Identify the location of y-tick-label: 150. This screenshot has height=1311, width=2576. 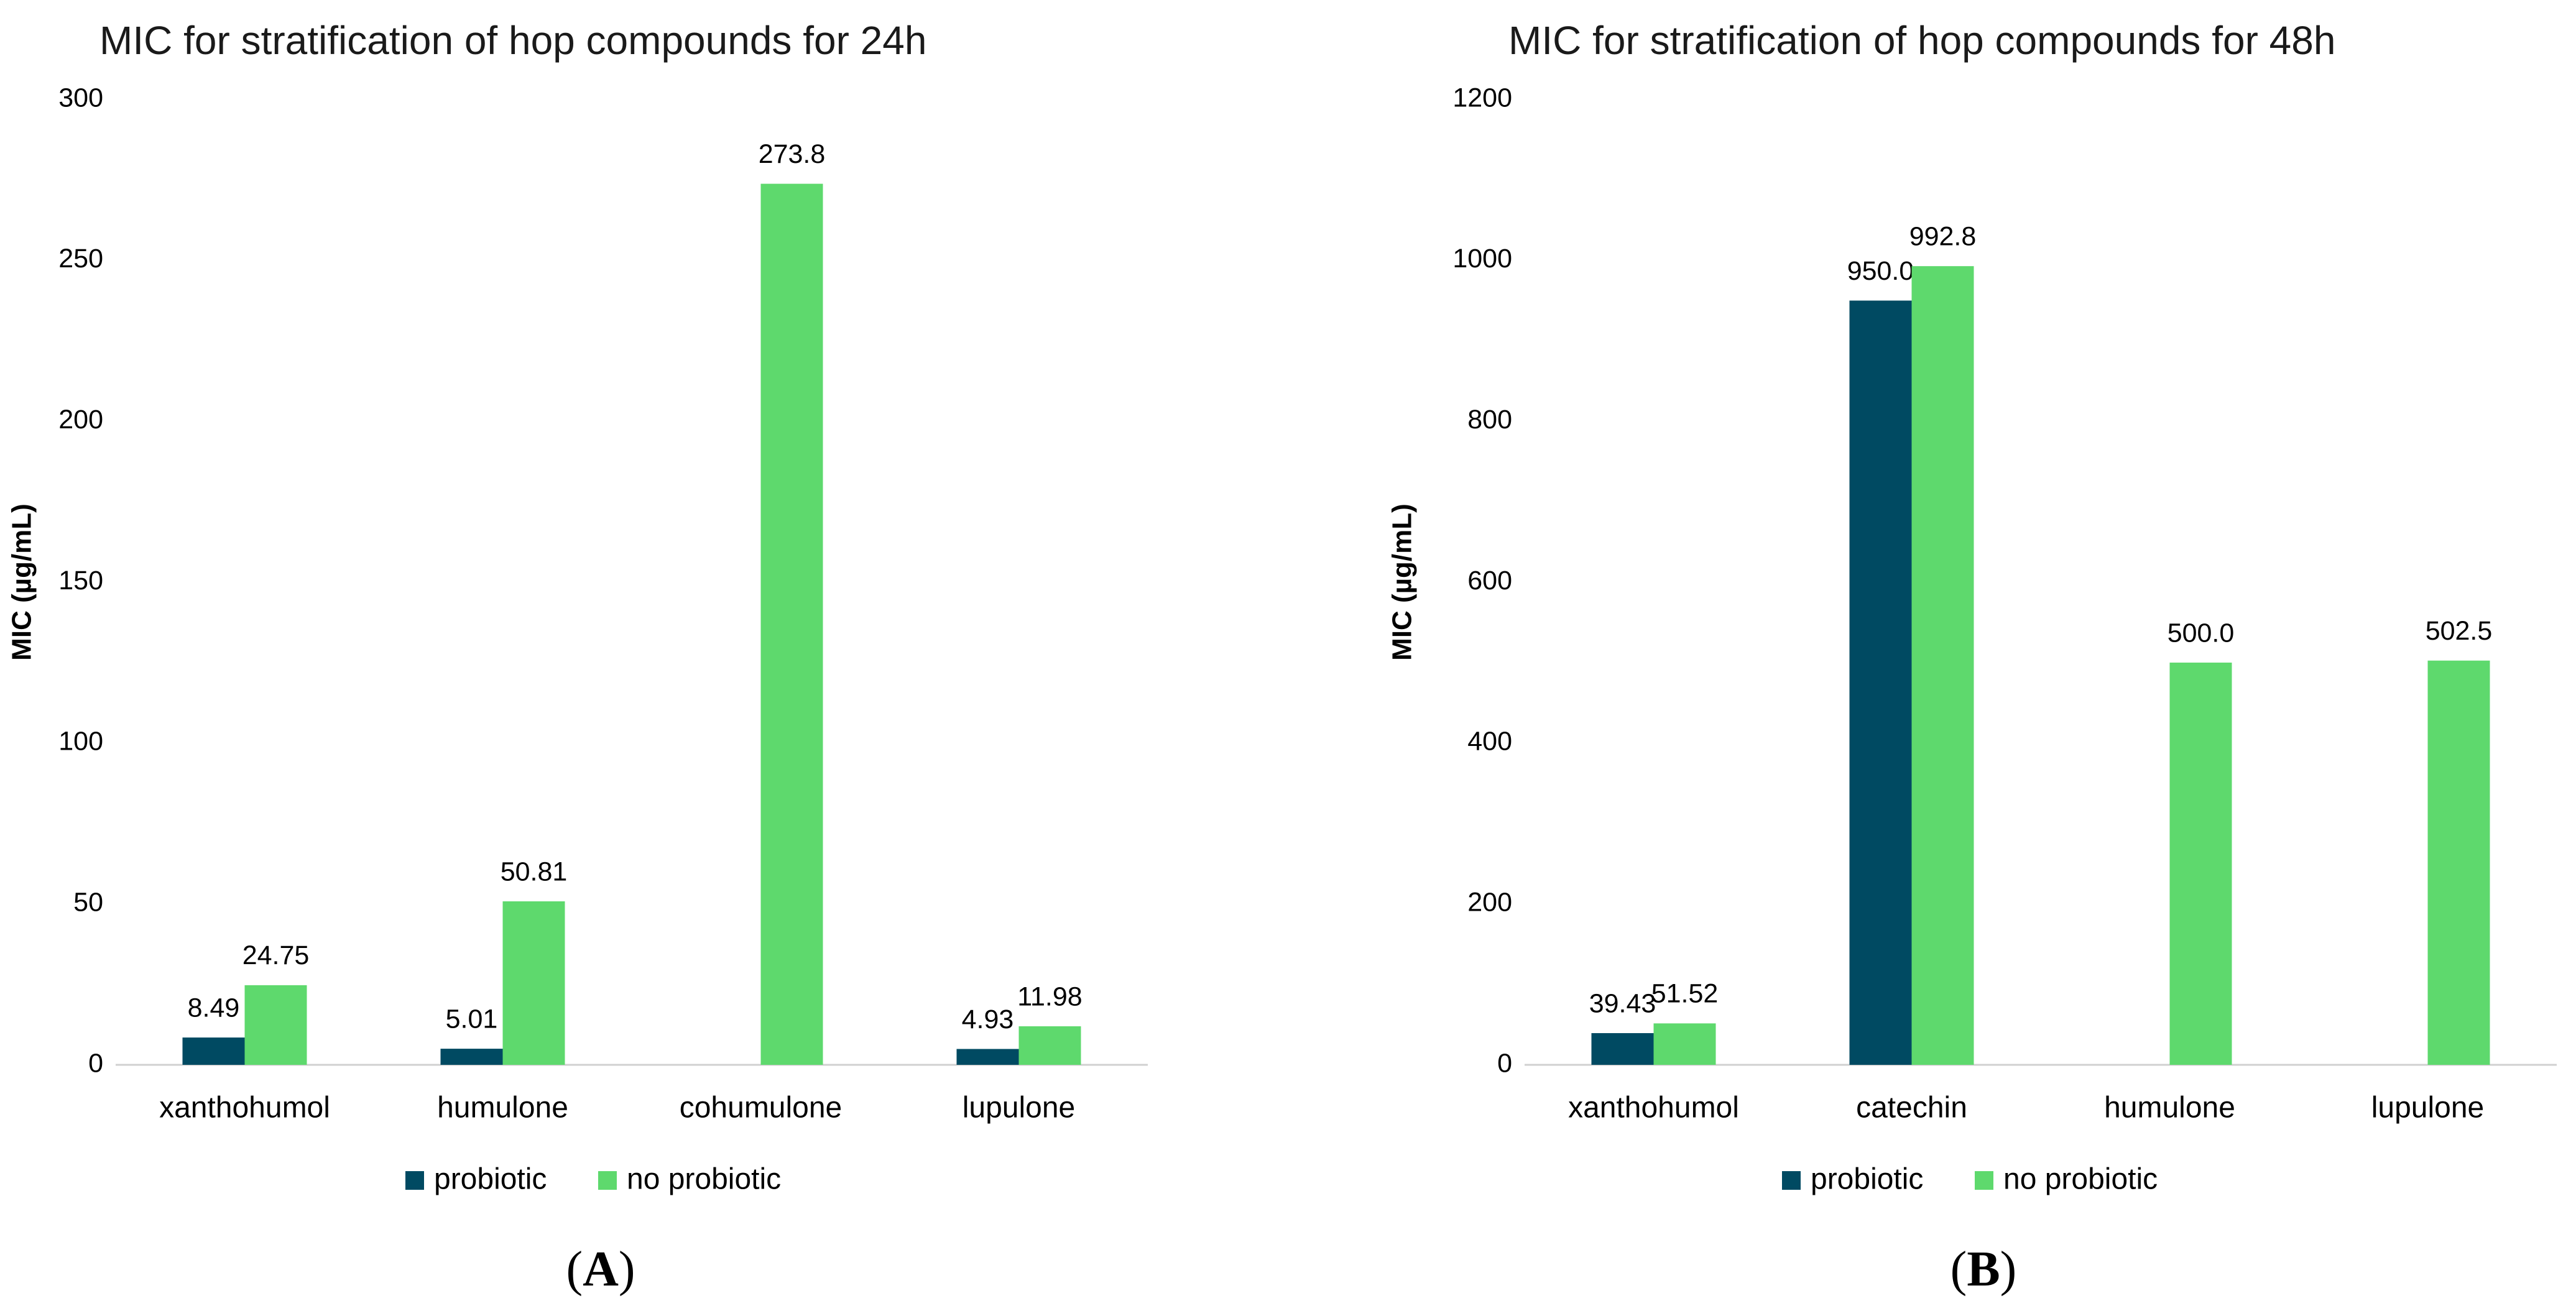
(80, 581).